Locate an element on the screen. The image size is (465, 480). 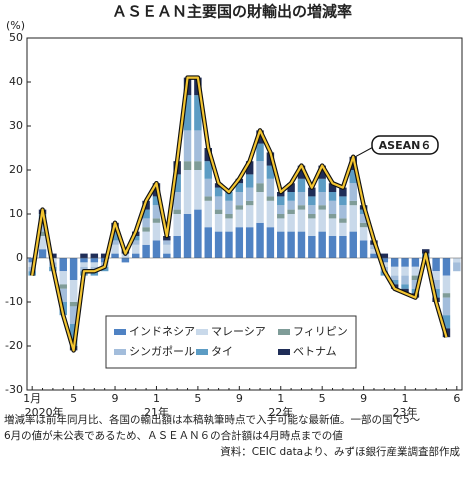
x-tick-label: 5 is located at coordinates (197, 398).